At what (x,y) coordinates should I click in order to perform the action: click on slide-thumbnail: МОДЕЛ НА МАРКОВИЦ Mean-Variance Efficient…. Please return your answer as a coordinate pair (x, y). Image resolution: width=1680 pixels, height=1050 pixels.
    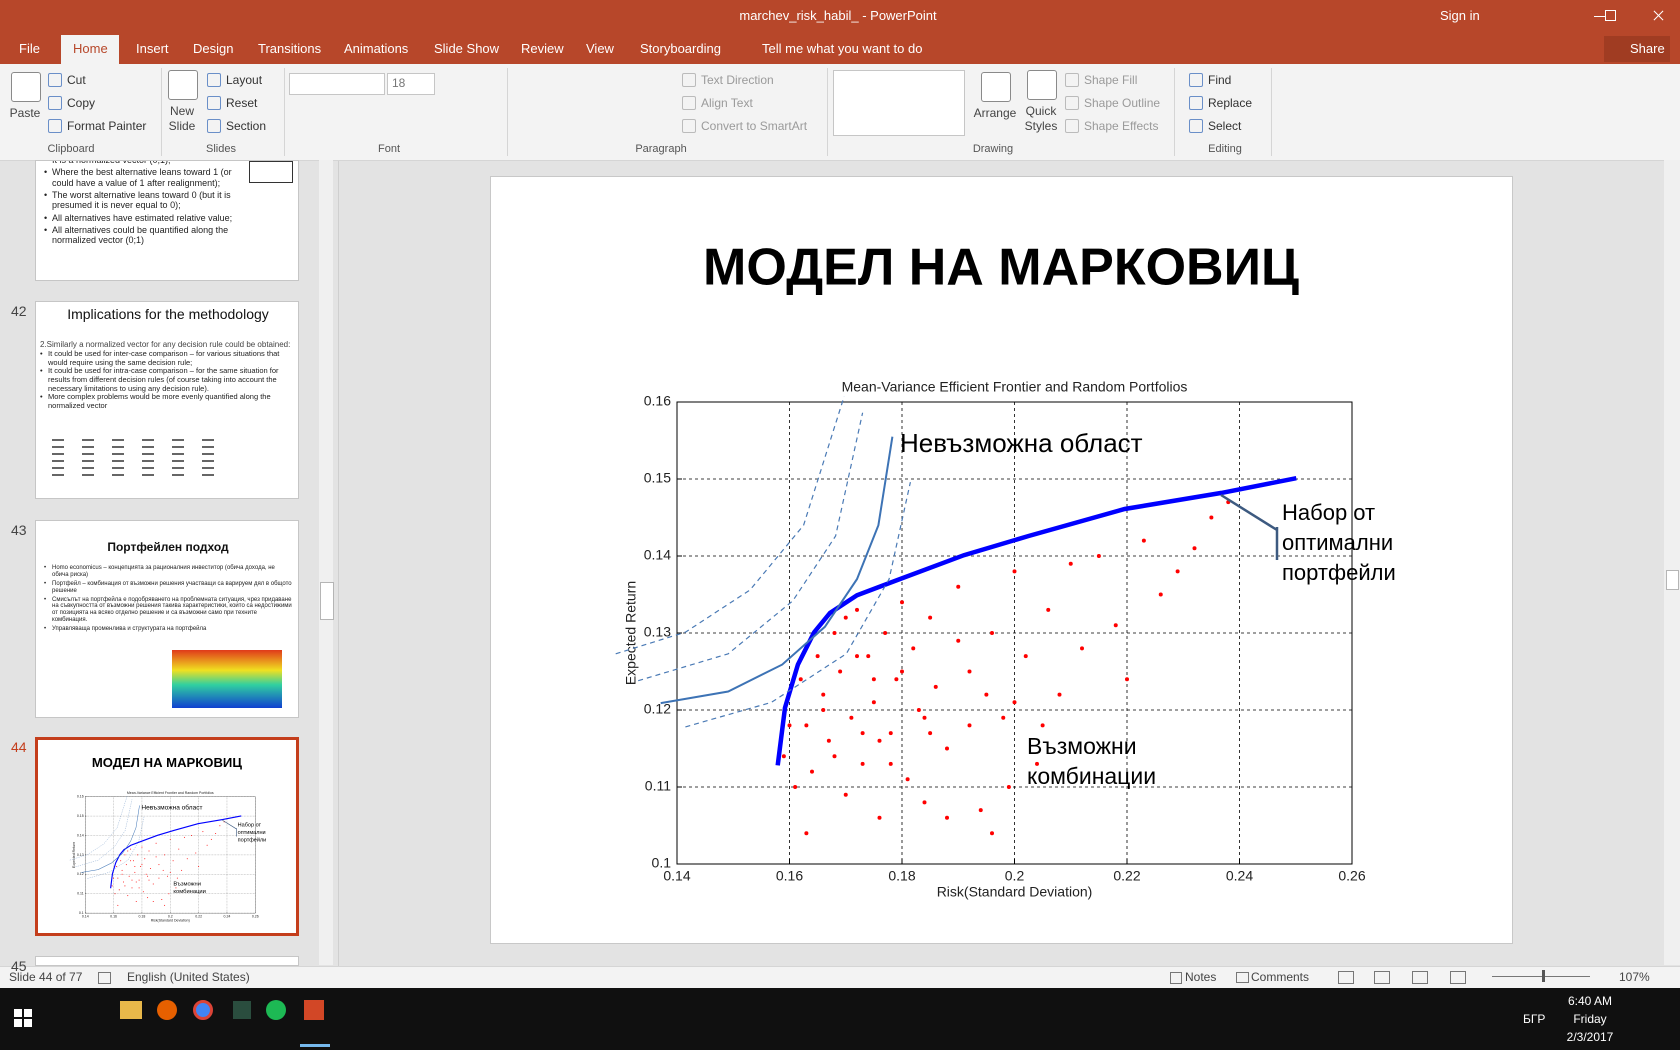
    Looking at the image, I should click on (167, 836).